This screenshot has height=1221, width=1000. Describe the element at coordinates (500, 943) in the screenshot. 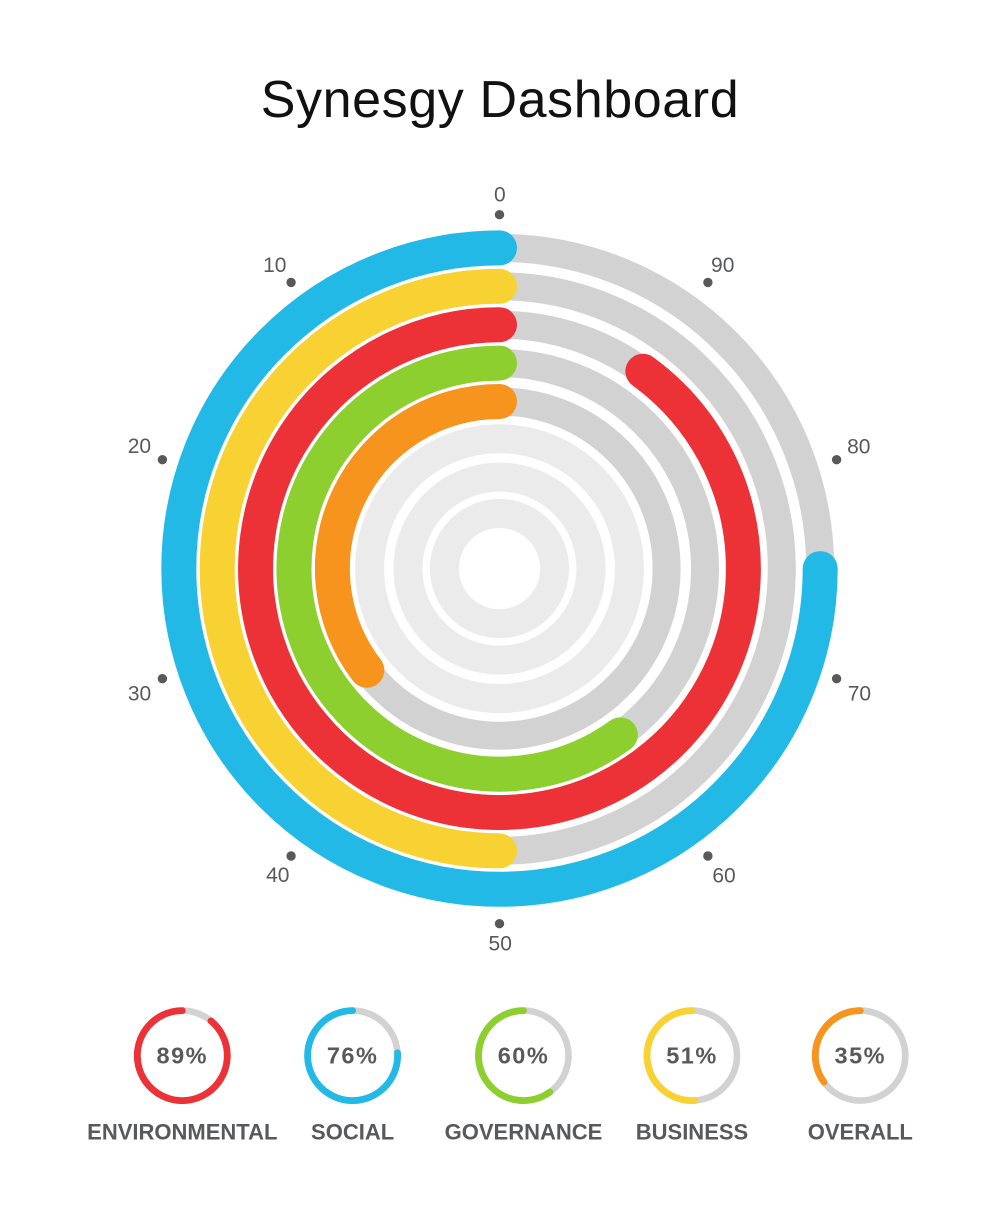

I see `svg-text: 50` at that location.